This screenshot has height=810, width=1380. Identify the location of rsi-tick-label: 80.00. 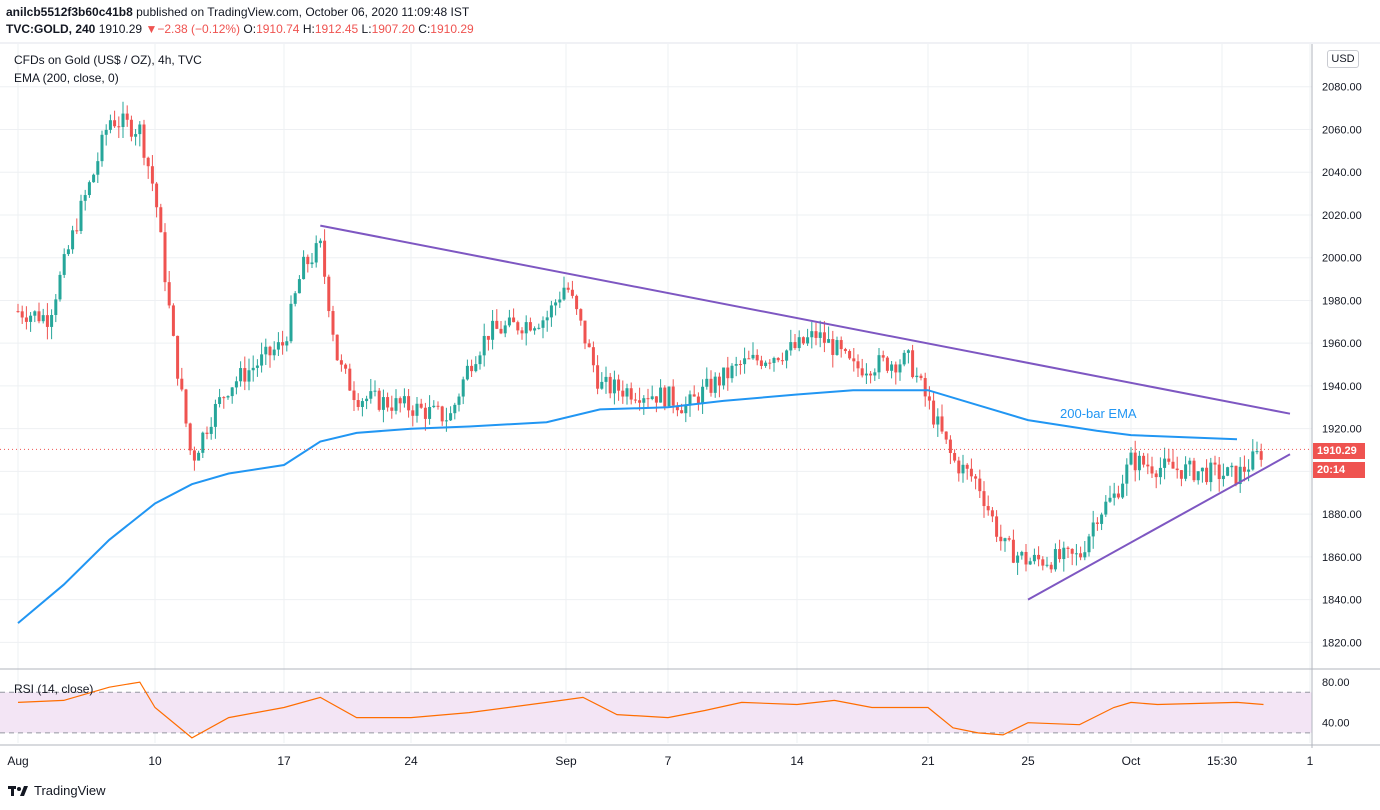
(1336, 683).